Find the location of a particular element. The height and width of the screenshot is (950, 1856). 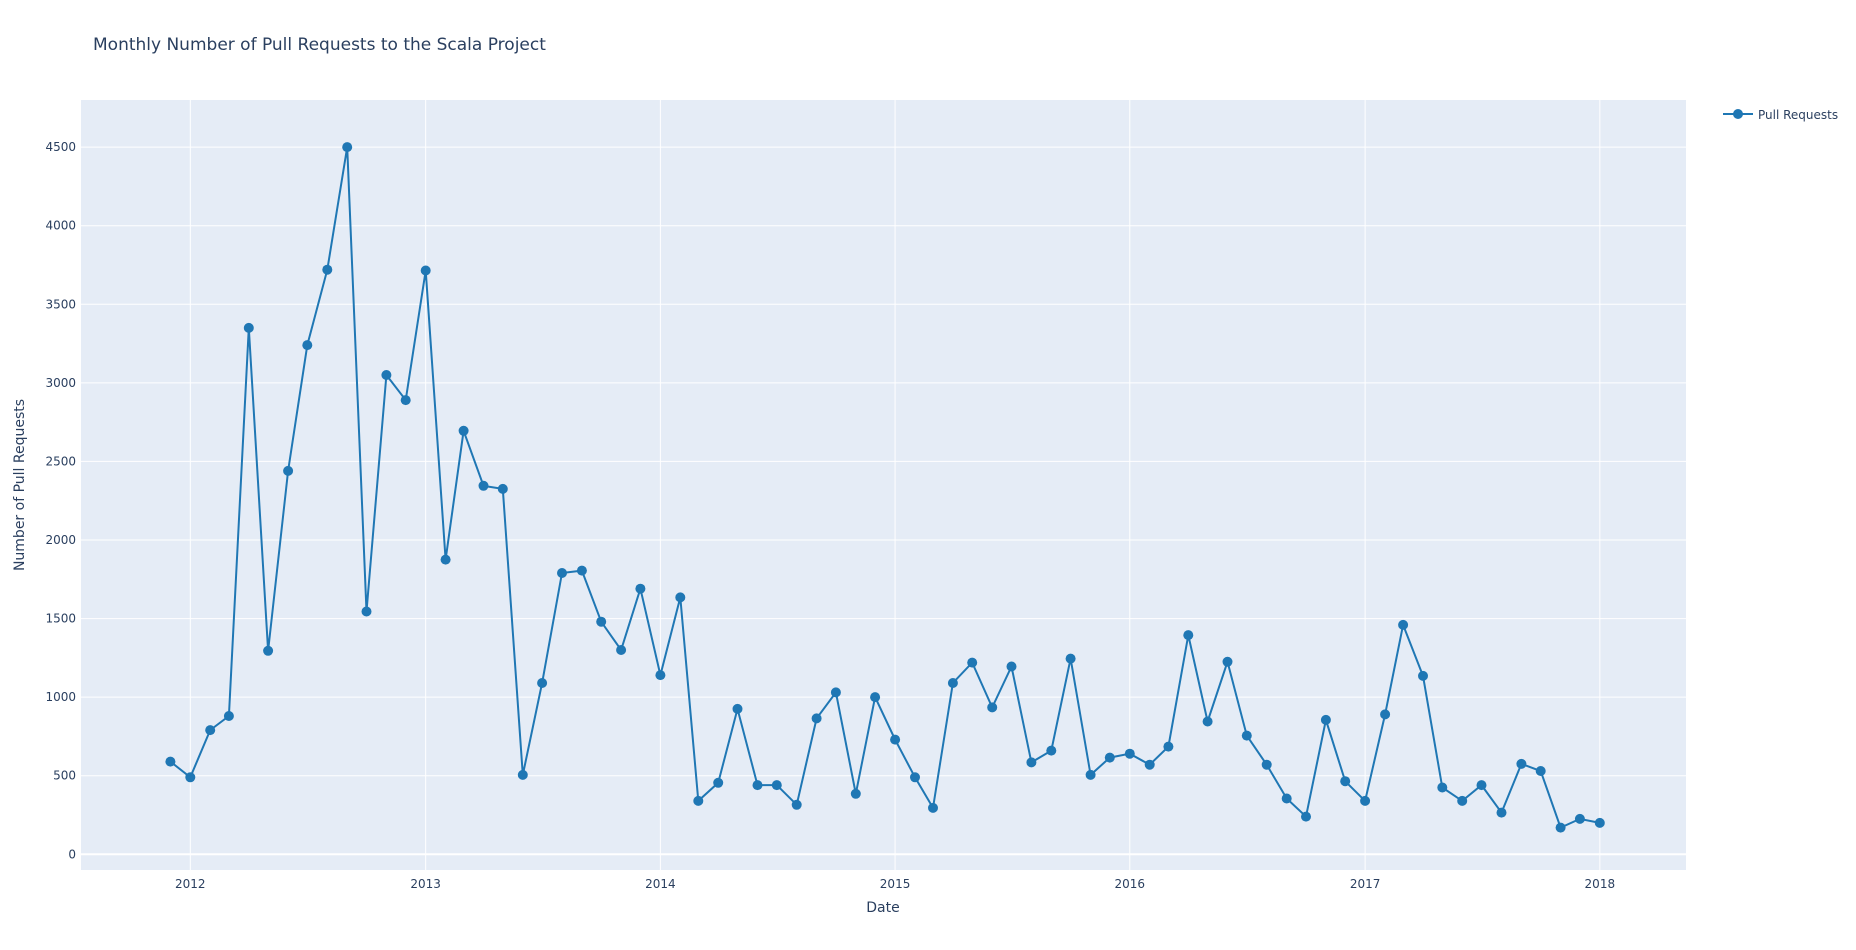

x-axis-ticks: 2012 2013 2014 2015 2016 2017 2018 is located at coordinates (895, 884).